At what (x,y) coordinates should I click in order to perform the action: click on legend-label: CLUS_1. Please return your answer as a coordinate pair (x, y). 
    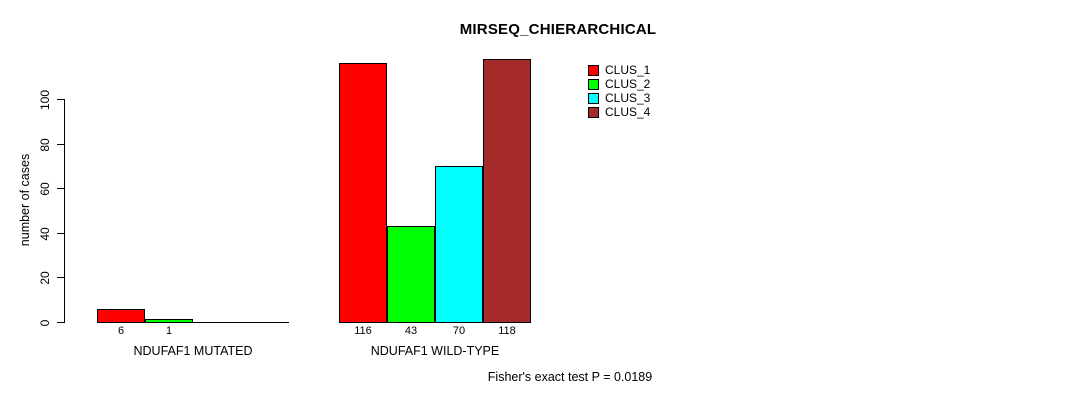
    Looking at the image, I should click on (628, 70).